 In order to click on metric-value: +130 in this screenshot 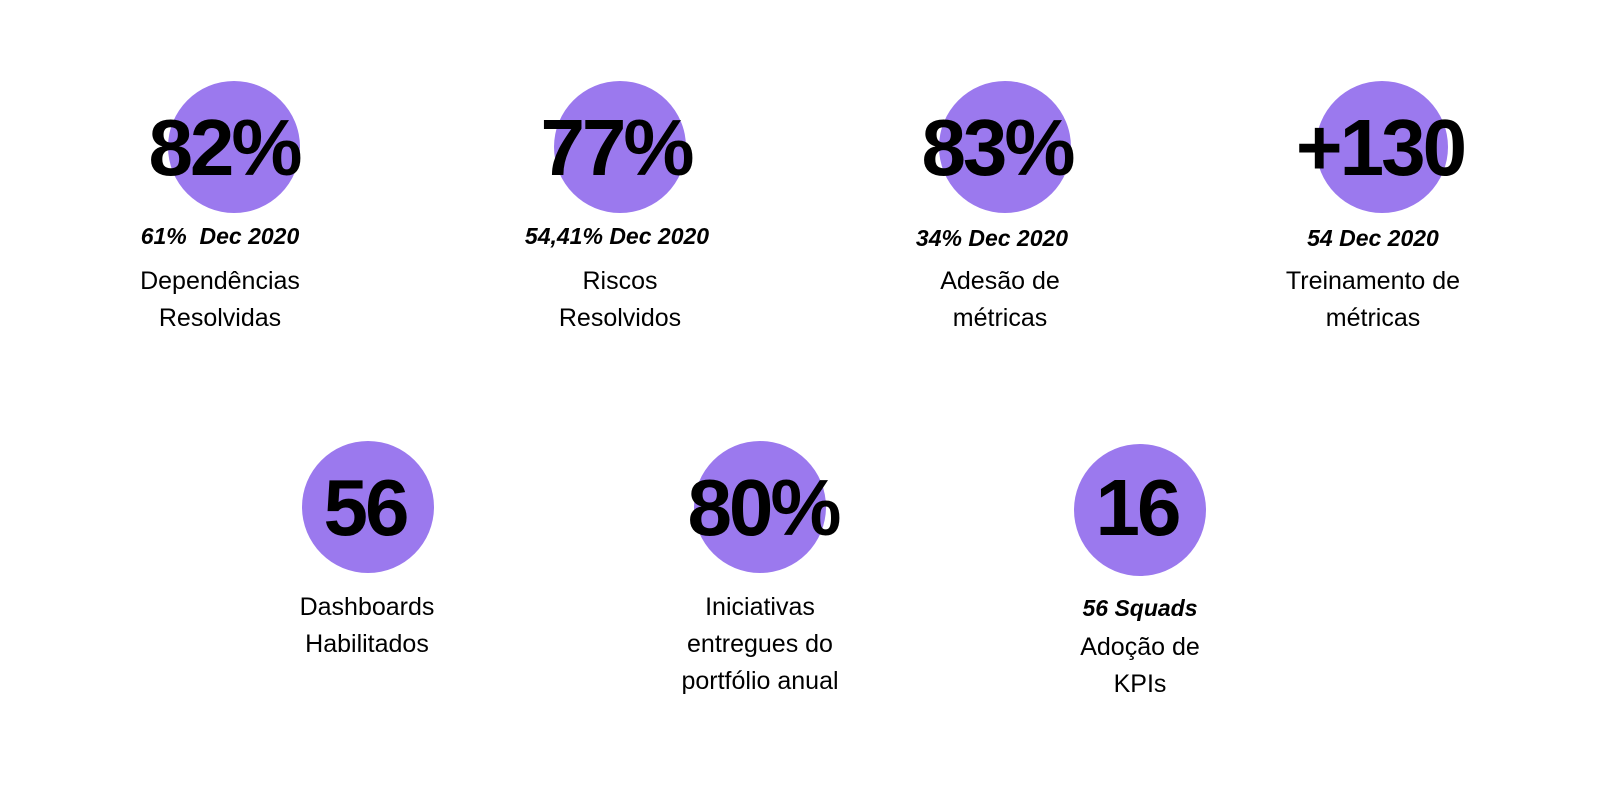, I will do `click(1381, 147)`.